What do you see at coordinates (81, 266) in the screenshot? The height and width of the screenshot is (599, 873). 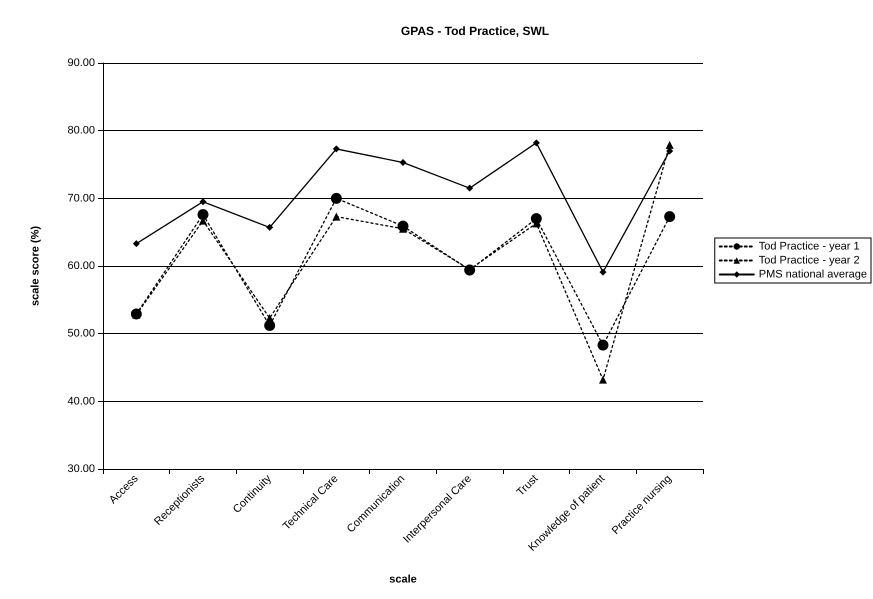 I see `y-tick-label: 60.00` at bounding box center [81, 266].